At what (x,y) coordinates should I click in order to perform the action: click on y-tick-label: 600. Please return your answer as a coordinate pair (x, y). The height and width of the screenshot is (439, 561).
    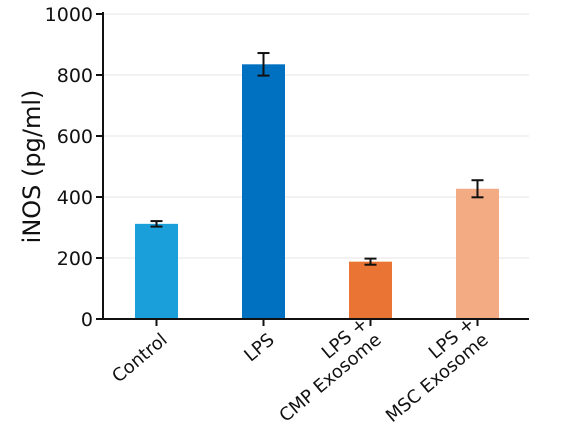
    Looking at the image, I should click on (75, 137).